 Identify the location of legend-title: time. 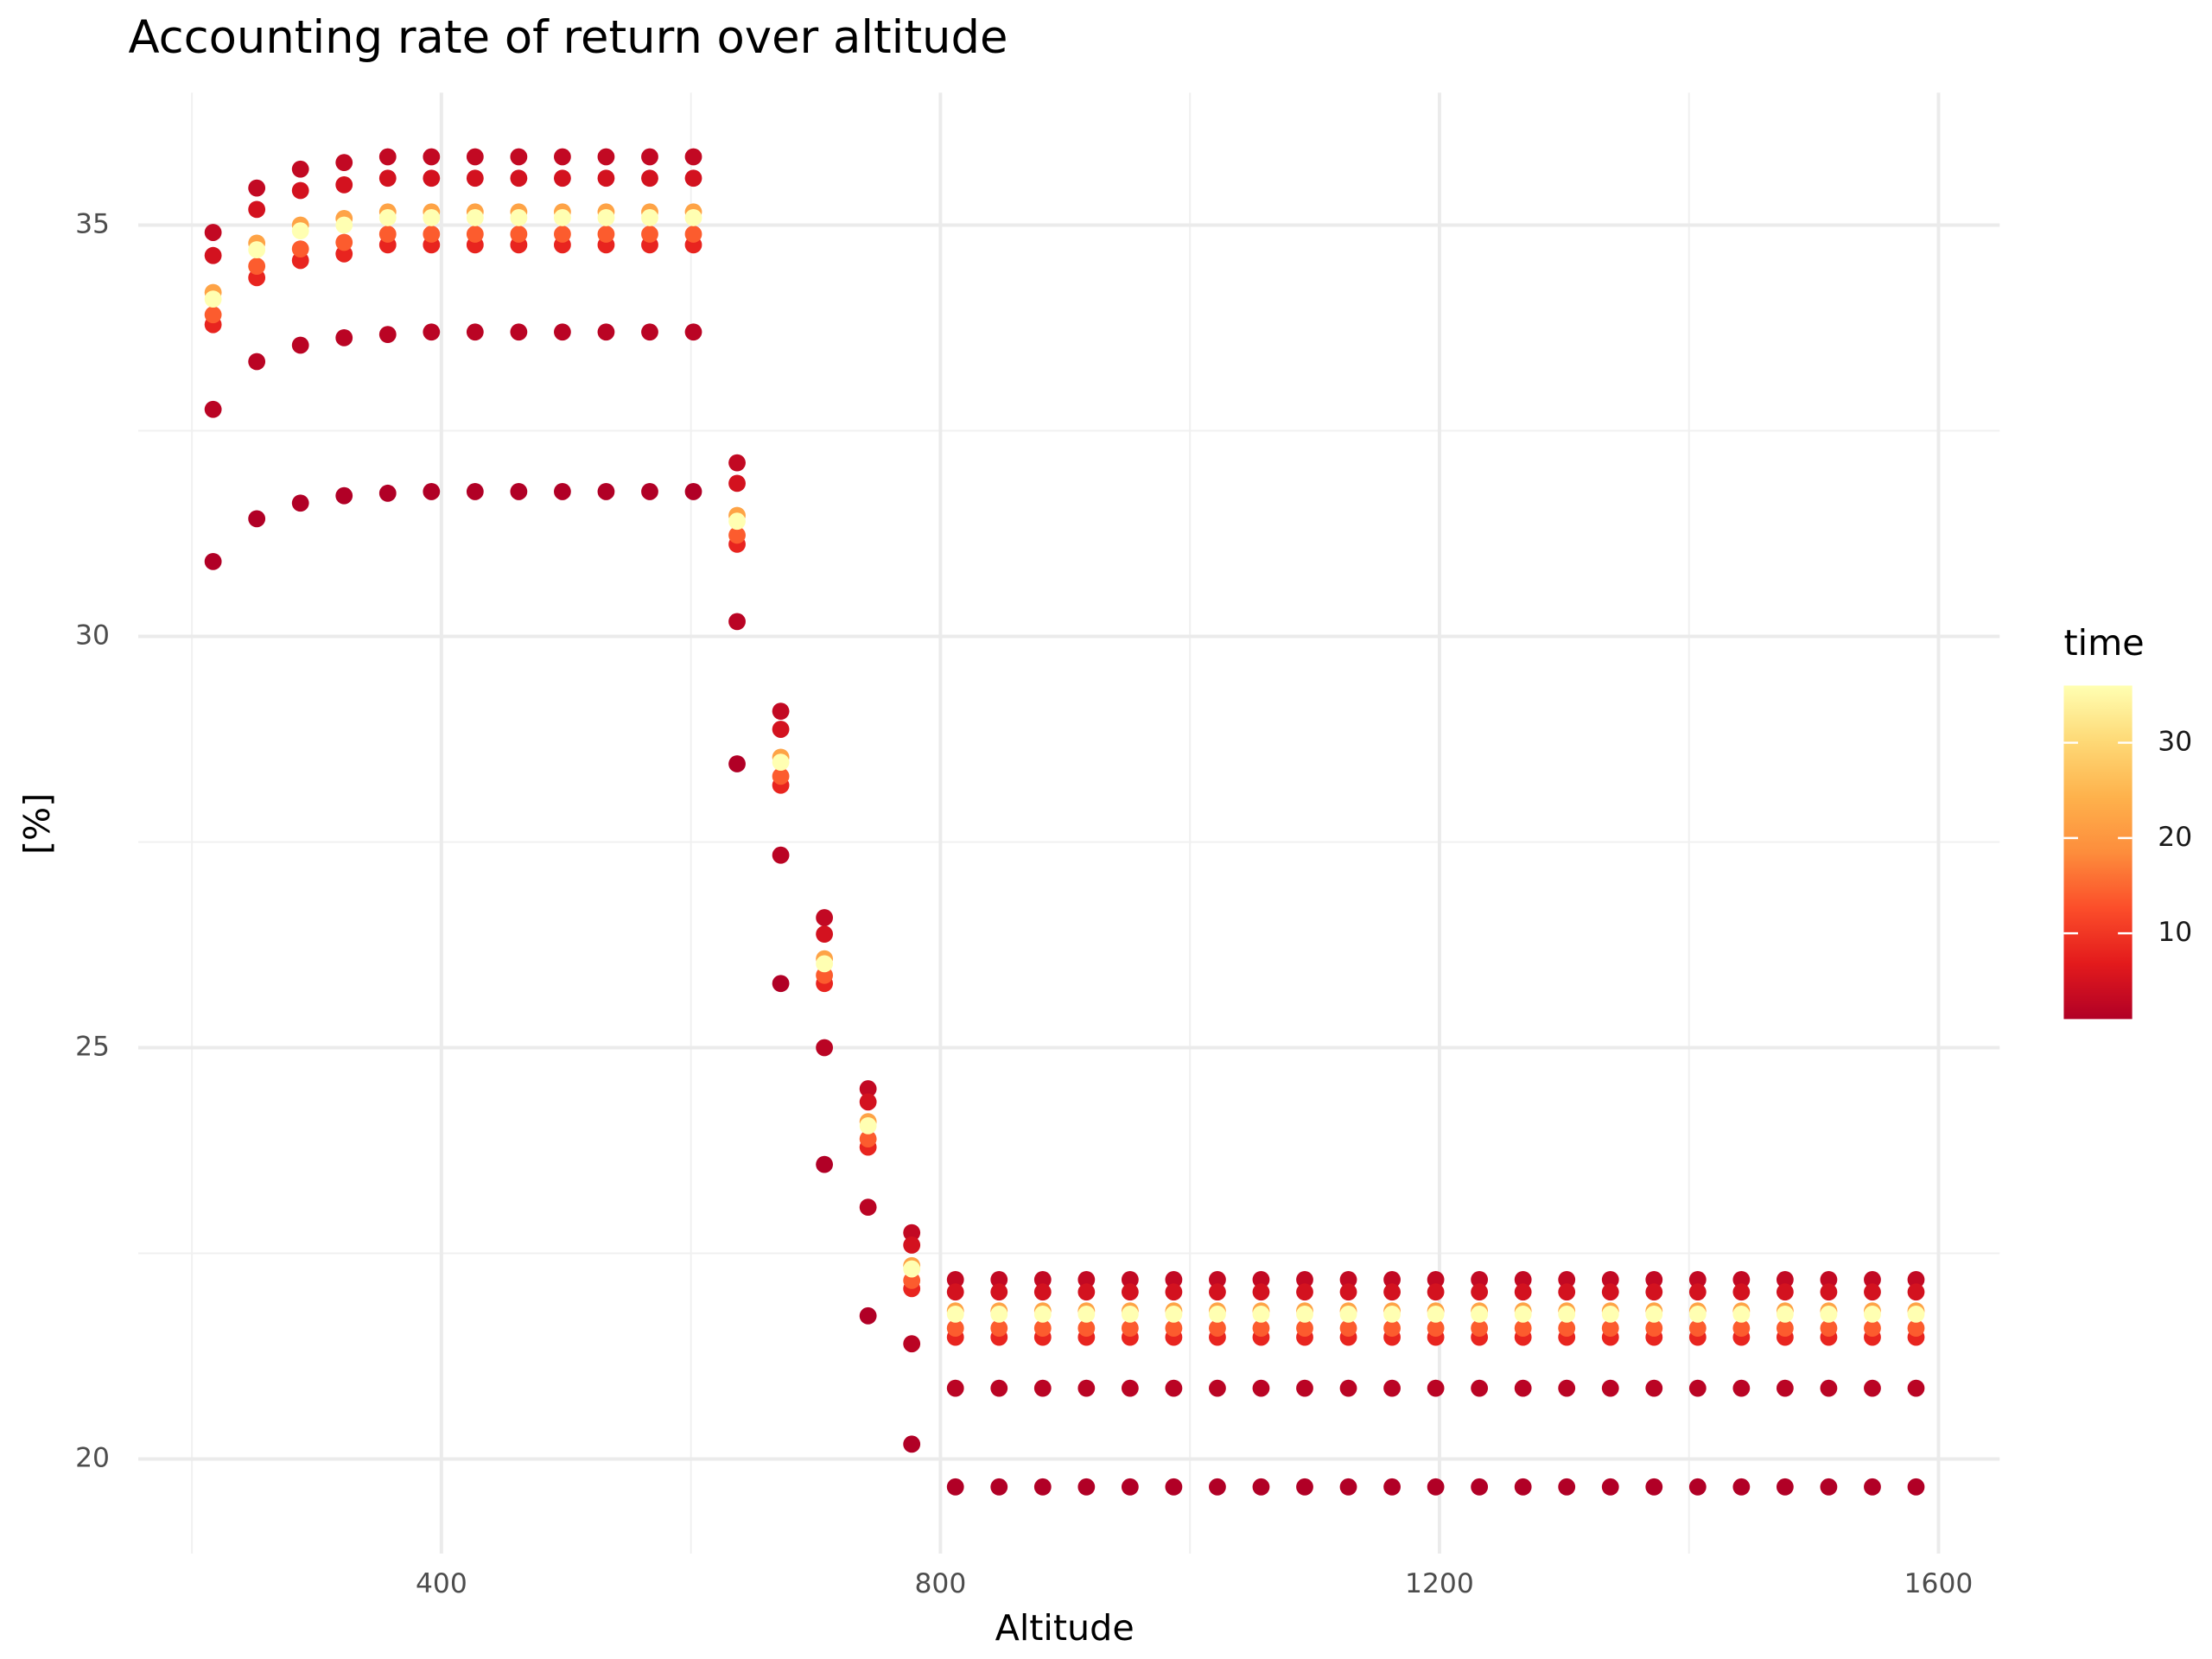
(2103, 643).